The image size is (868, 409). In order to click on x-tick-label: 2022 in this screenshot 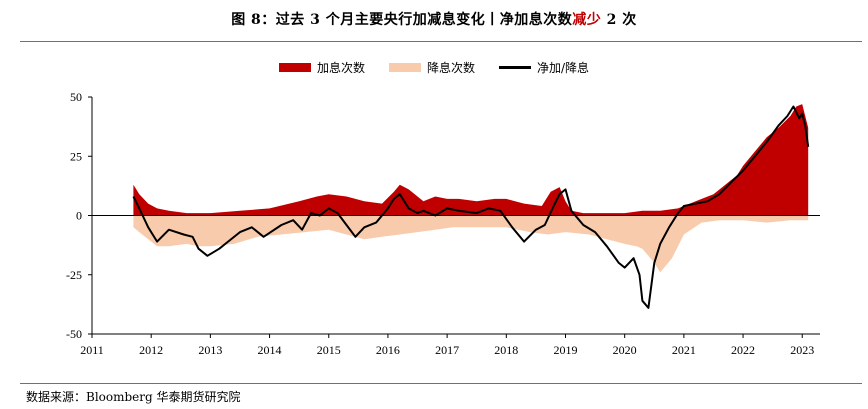, I will do `click(743, 350)`.